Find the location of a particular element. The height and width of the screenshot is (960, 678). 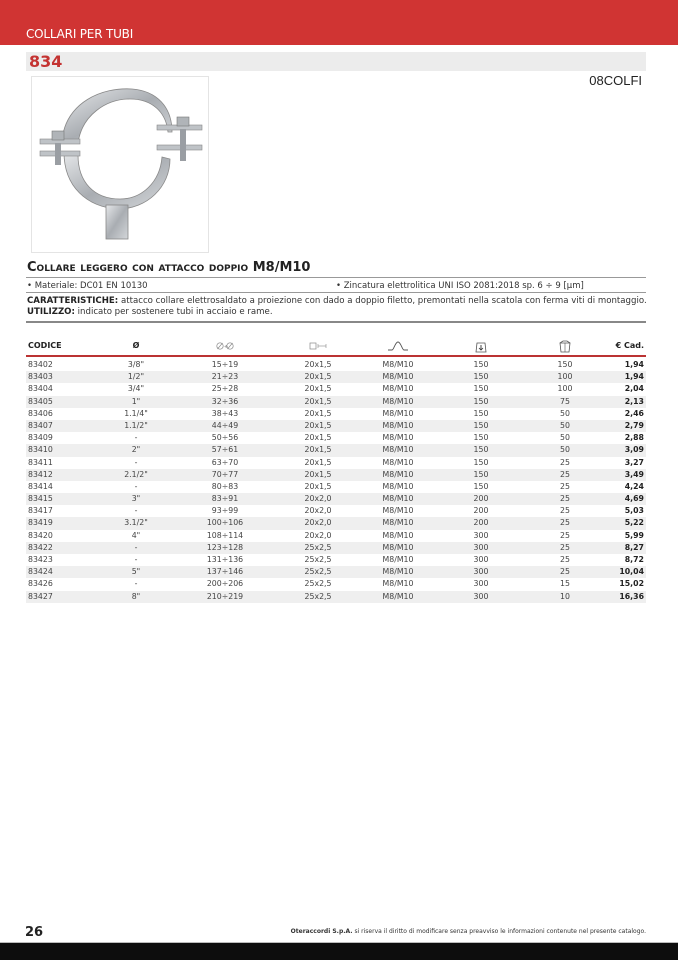

product-code-bar: 834 is located at coordinates (336, 61).